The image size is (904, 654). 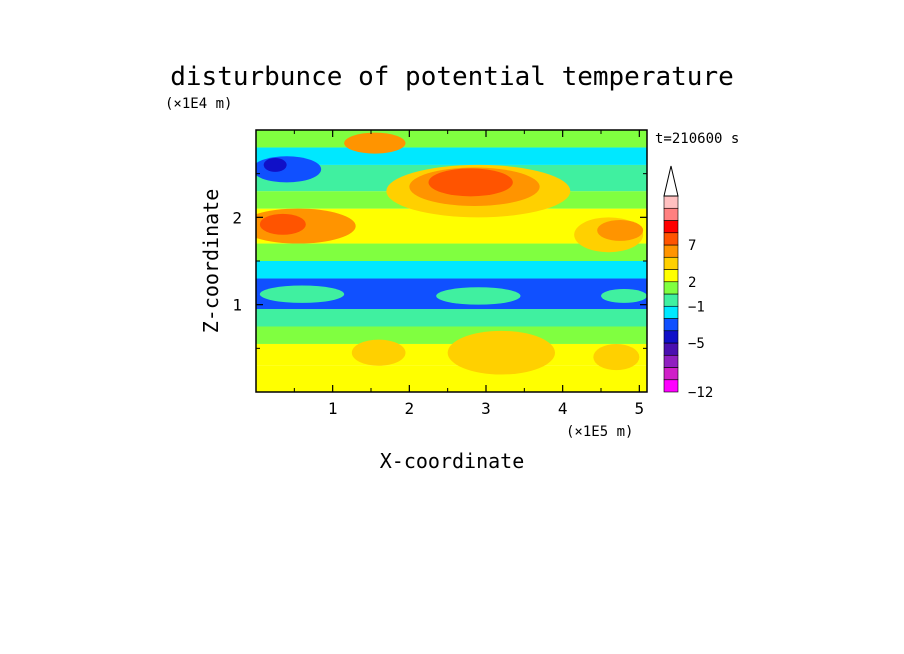 I want to click on colorbar: −12−5−127, so click(x=688, y=283).